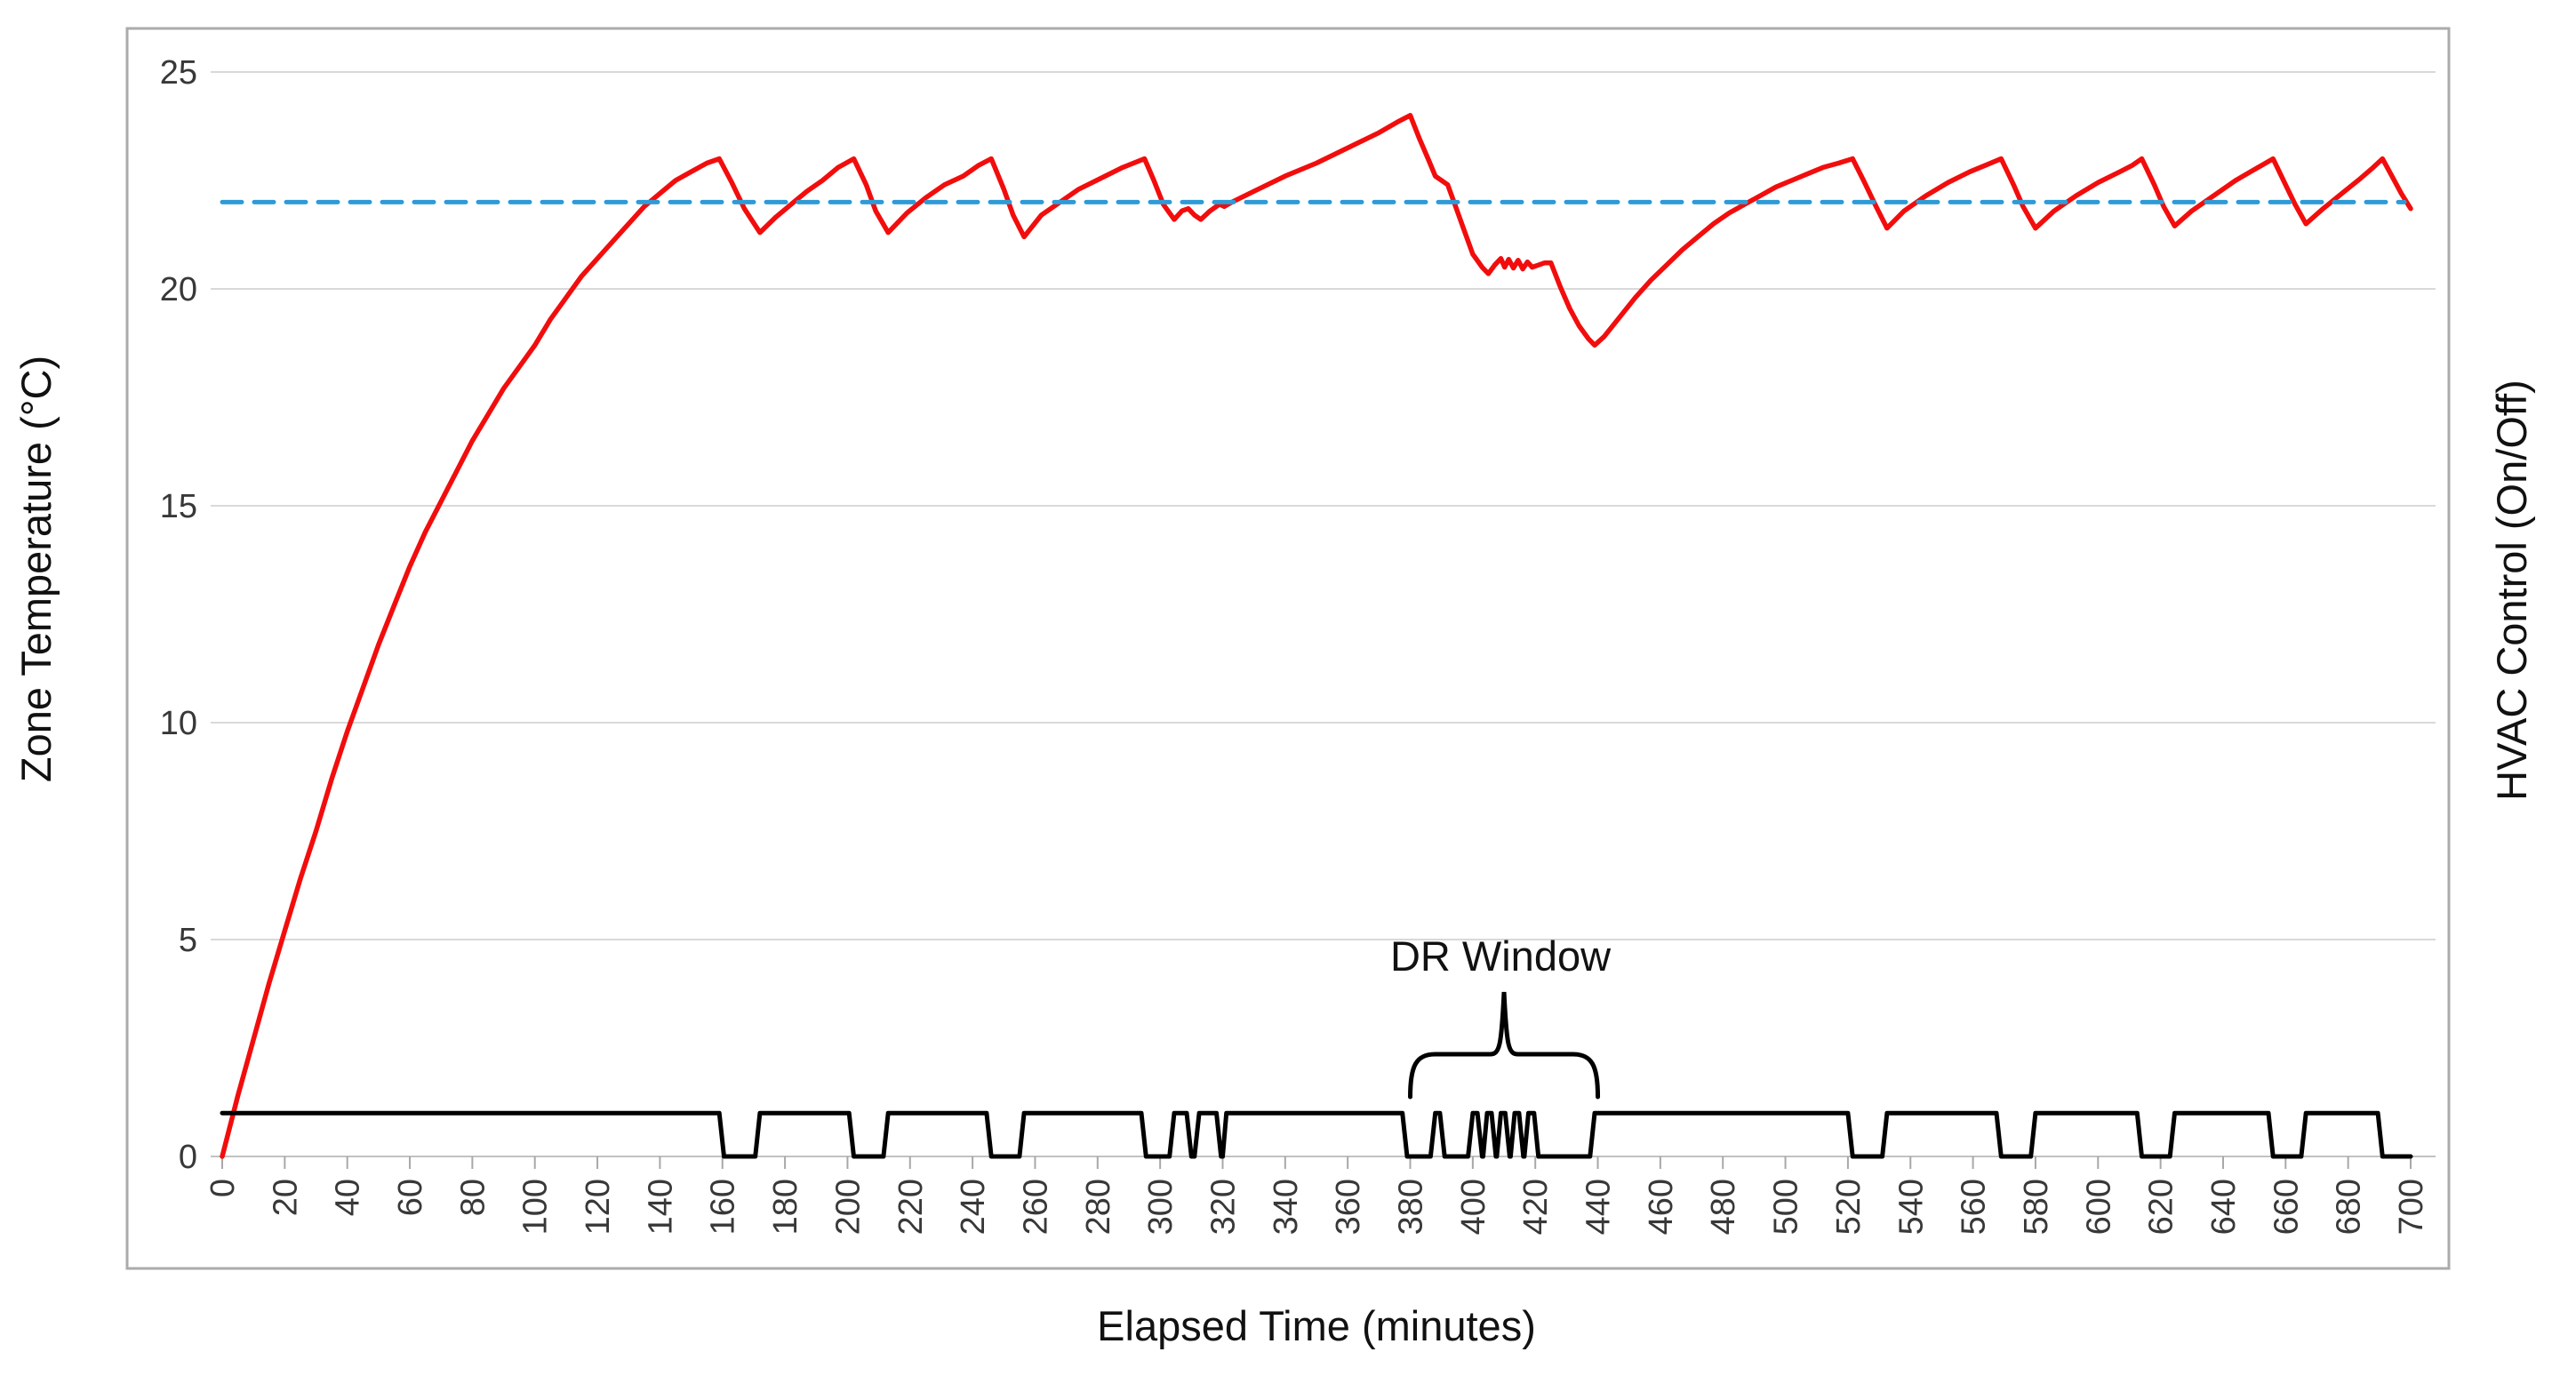 This screenshot has height=1376, width=2576. Describe the element at coordinates (178, 615) in the screenshot. I see `y-tick-labels: 0 5 10 15 20 25` at that location.